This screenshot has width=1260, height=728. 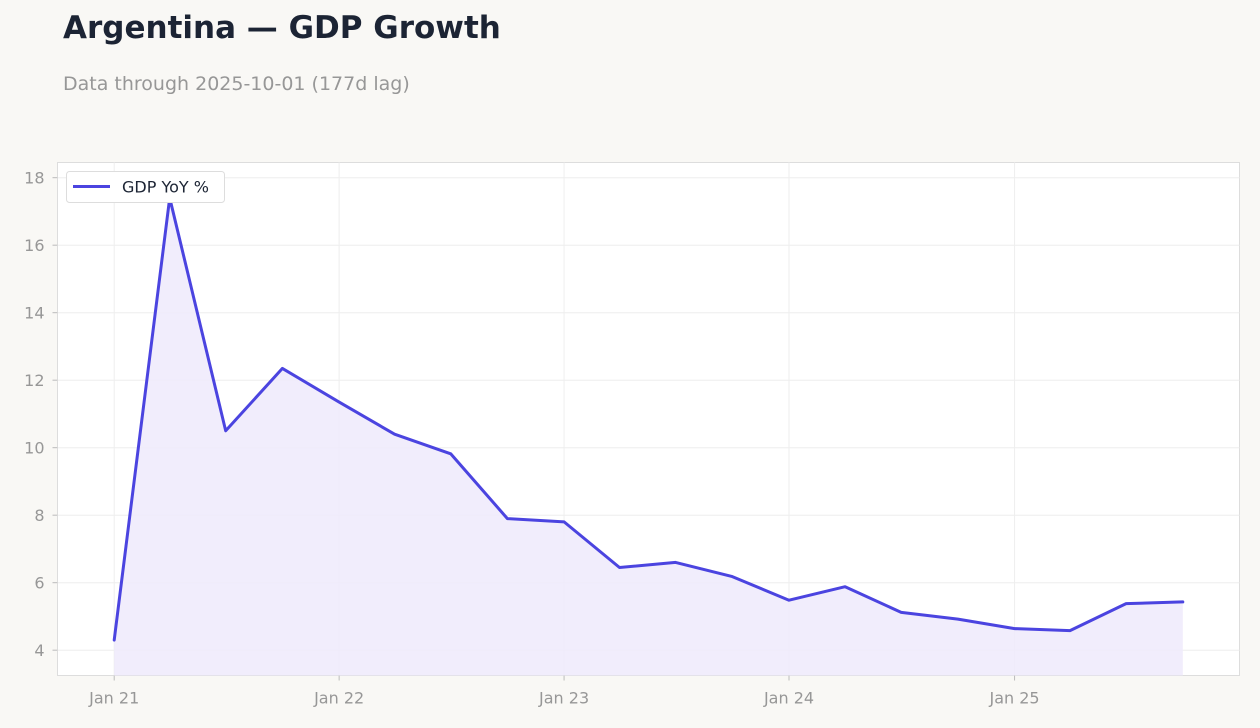 What do you see at coordinates (113, 698) in the screenshot?
I see `x-tick-label: Jan 21` at bounding box center [113, 698].